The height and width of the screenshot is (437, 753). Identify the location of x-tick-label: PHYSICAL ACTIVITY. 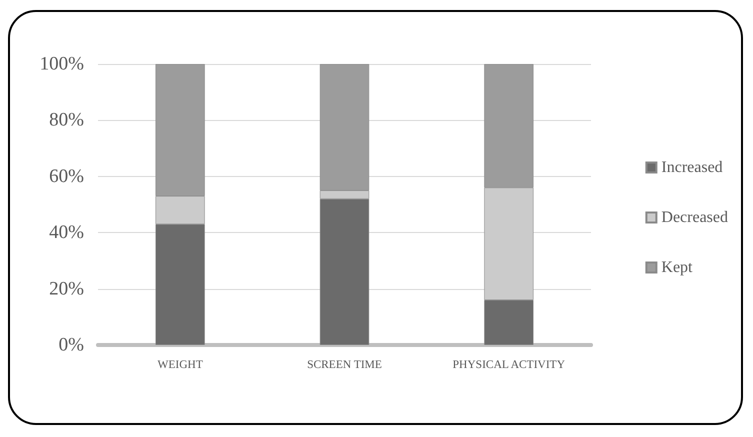
(509, 365).